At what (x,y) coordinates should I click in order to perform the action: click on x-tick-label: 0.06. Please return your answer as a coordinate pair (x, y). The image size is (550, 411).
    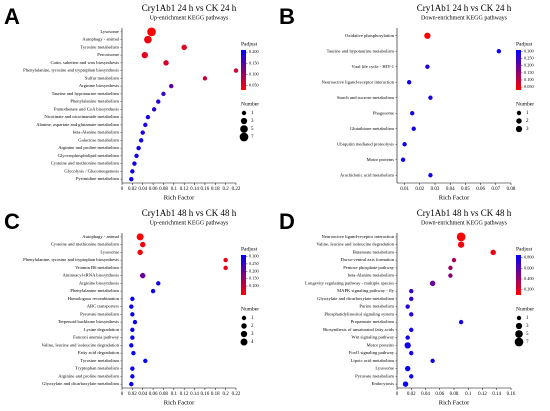
    Looking at the image, I should click on (439, 394).